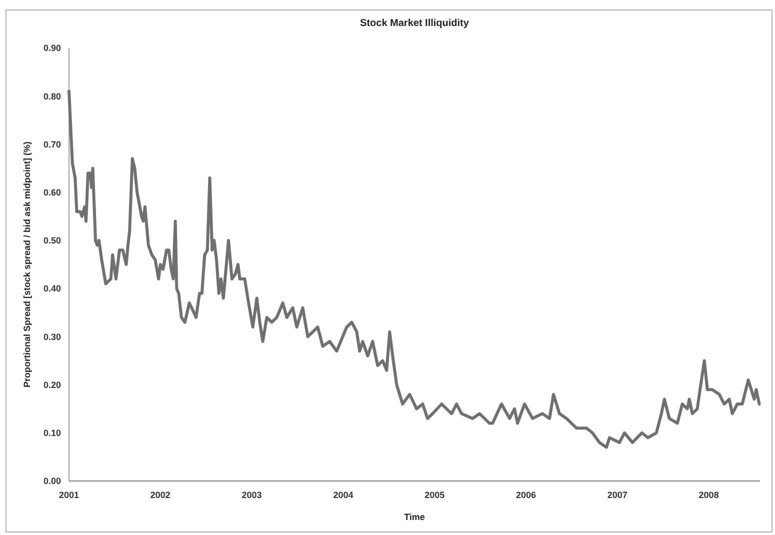 Image resolution: width=775 pixels, height=535 pixels. What do you see at coordinates (617, 495) in the screenshot?
I see `x-tick-label: 2007` at bounding box center [617, 495].